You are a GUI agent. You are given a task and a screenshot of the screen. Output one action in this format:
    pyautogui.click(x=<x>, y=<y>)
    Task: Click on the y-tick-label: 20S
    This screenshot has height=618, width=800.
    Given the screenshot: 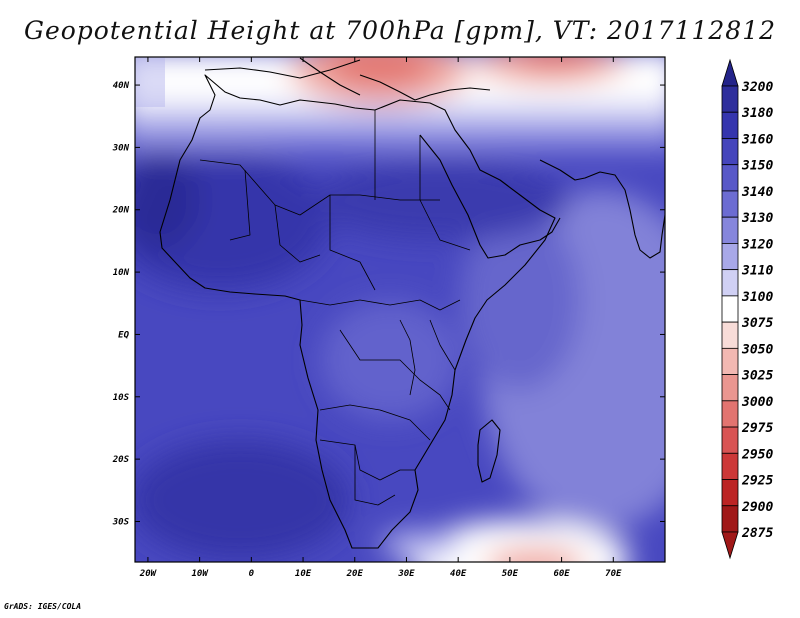 What is the action you would take?
    pyautogui.click(x=121, y=460)
    